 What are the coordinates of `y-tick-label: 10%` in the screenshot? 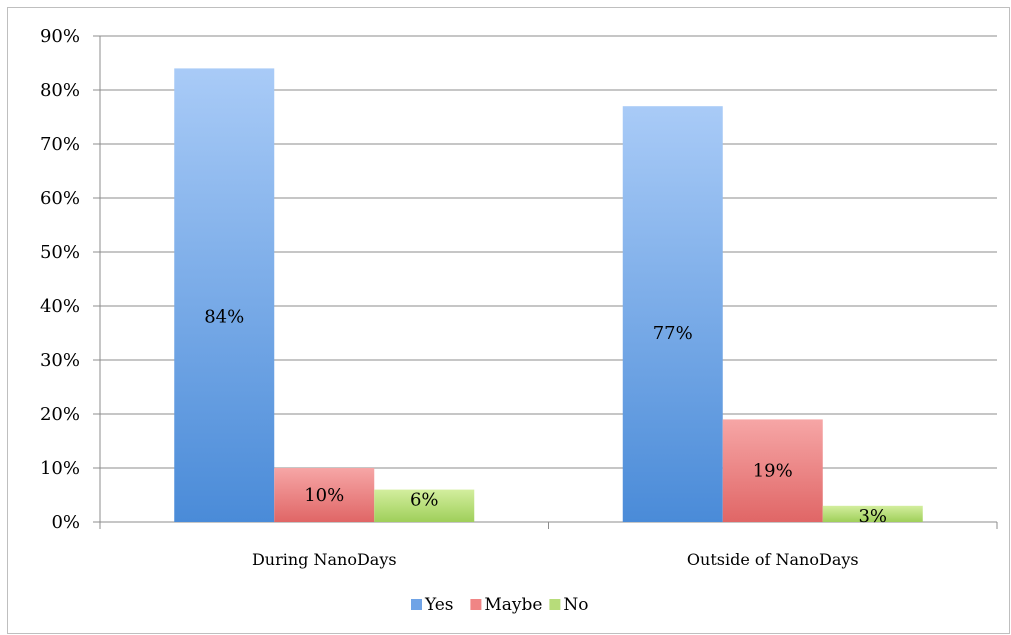 It's located at (60, 468).